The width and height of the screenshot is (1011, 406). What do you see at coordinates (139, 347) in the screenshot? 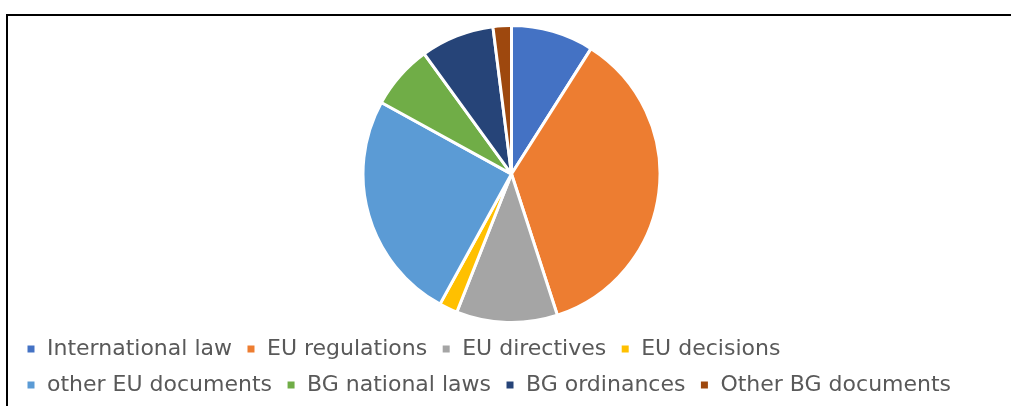
I see `legend-label: International law` at bounding box center [139, 347].